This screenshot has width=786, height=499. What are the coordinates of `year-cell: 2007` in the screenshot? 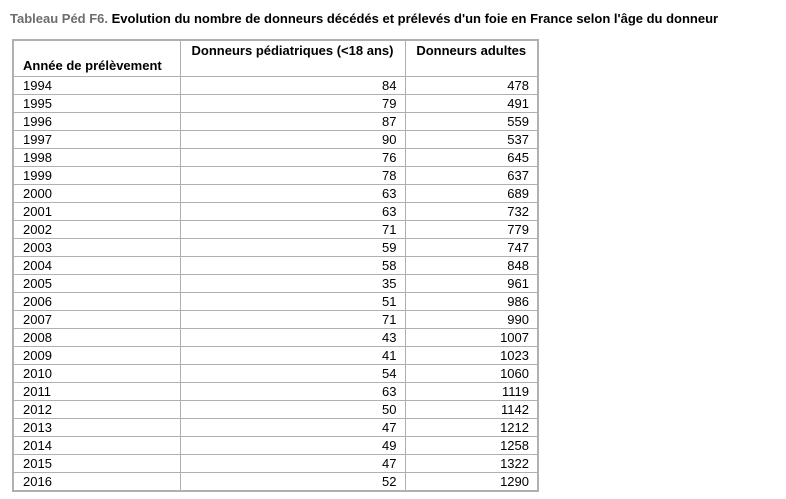 It's located at (96, 319).